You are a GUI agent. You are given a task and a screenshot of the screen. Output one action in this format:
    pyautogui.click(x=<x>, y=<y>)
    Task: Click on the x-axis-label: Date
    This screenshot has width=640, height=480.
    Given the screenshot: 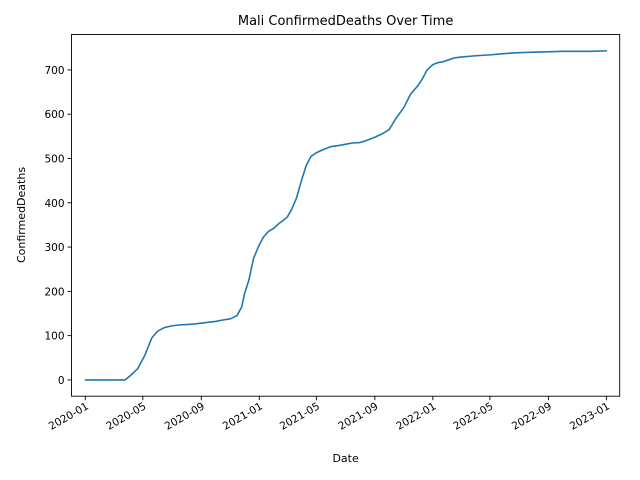 What is the action you would take?
    pyautogui.click(x=345, y=458)
    